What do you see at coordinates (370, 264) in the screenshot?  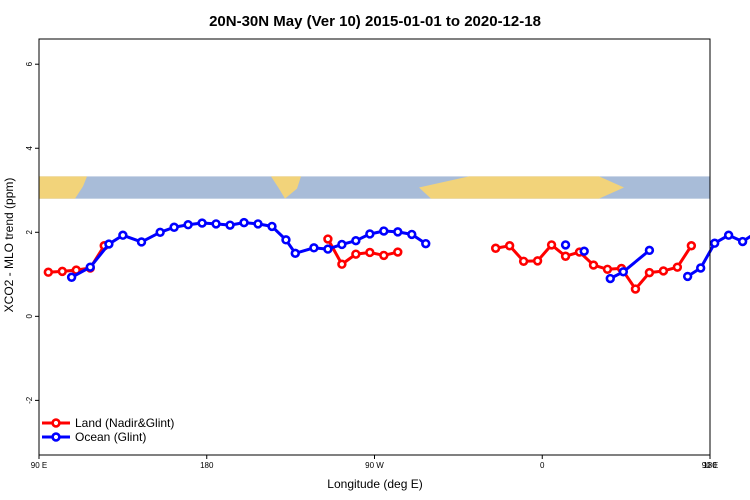 I see `series-land` at bounding box center [370, 264].